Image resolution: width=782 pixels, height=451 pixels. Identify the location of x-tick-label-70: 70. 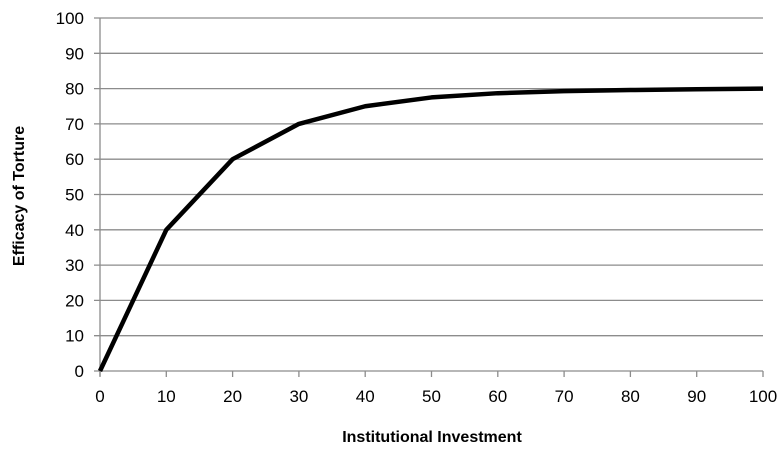
(564, 396).